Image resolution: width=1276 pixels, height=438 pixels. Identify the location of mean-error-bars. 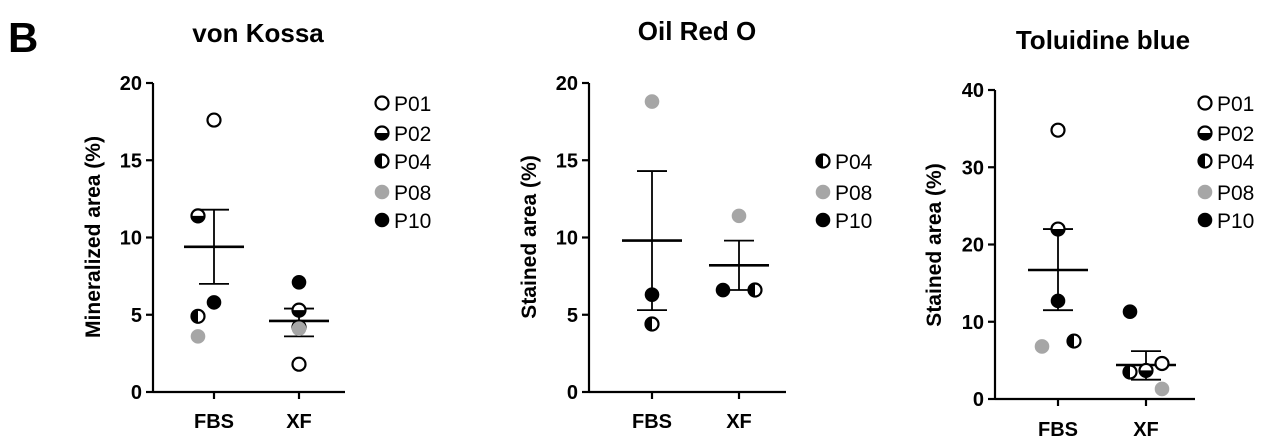
(1102, 304).